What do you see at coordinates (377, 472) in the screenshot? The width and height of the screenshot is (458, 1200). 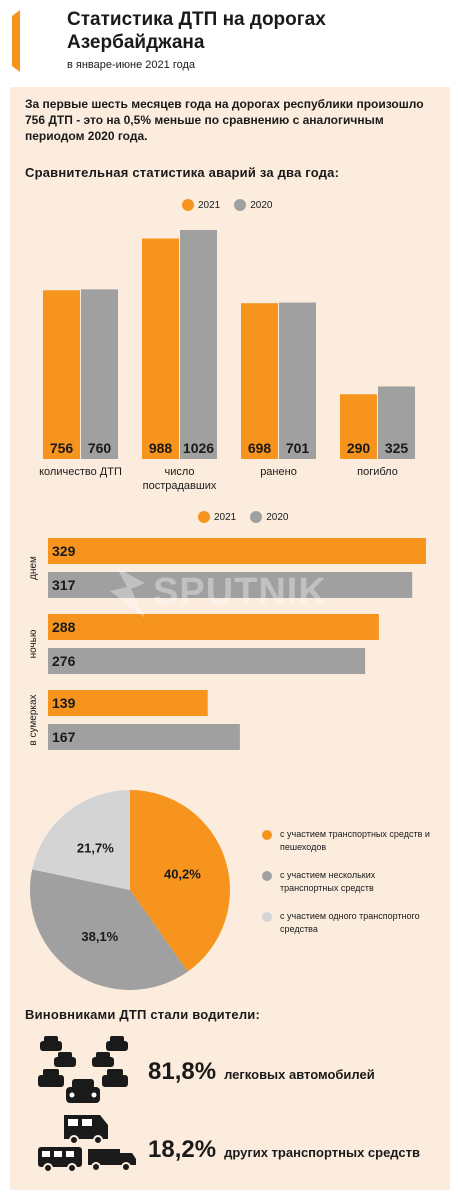 I see `category-label: погибло` at bounding box center [377, 472].